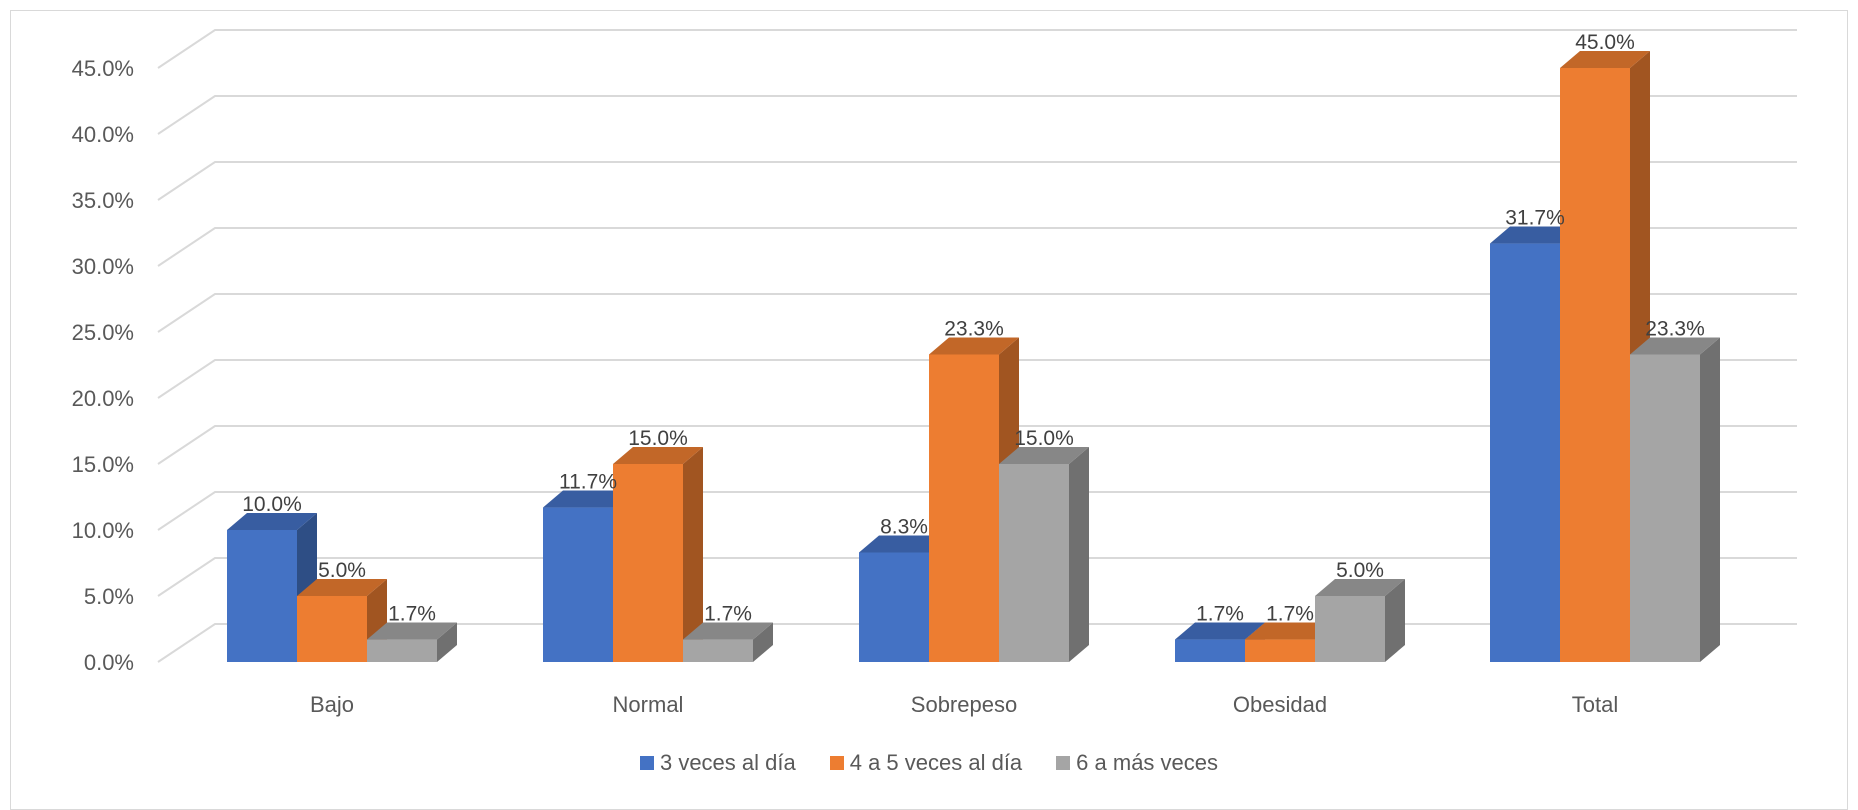  Describe the element at coordinates (103, 200) in the screenshot. I see `y-tick-label: 35.0%` at that location.